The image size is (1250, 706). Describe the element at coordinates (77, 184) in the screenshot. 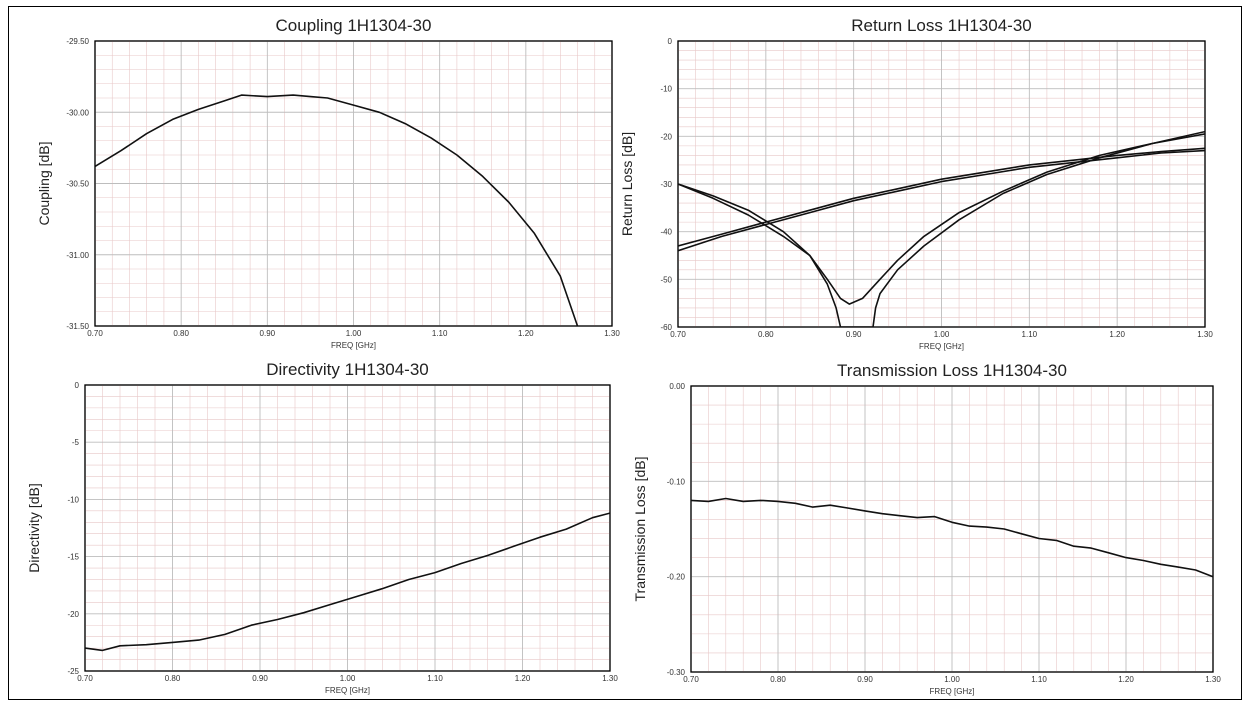

I see `y-tick-label: -30.50` at that location.